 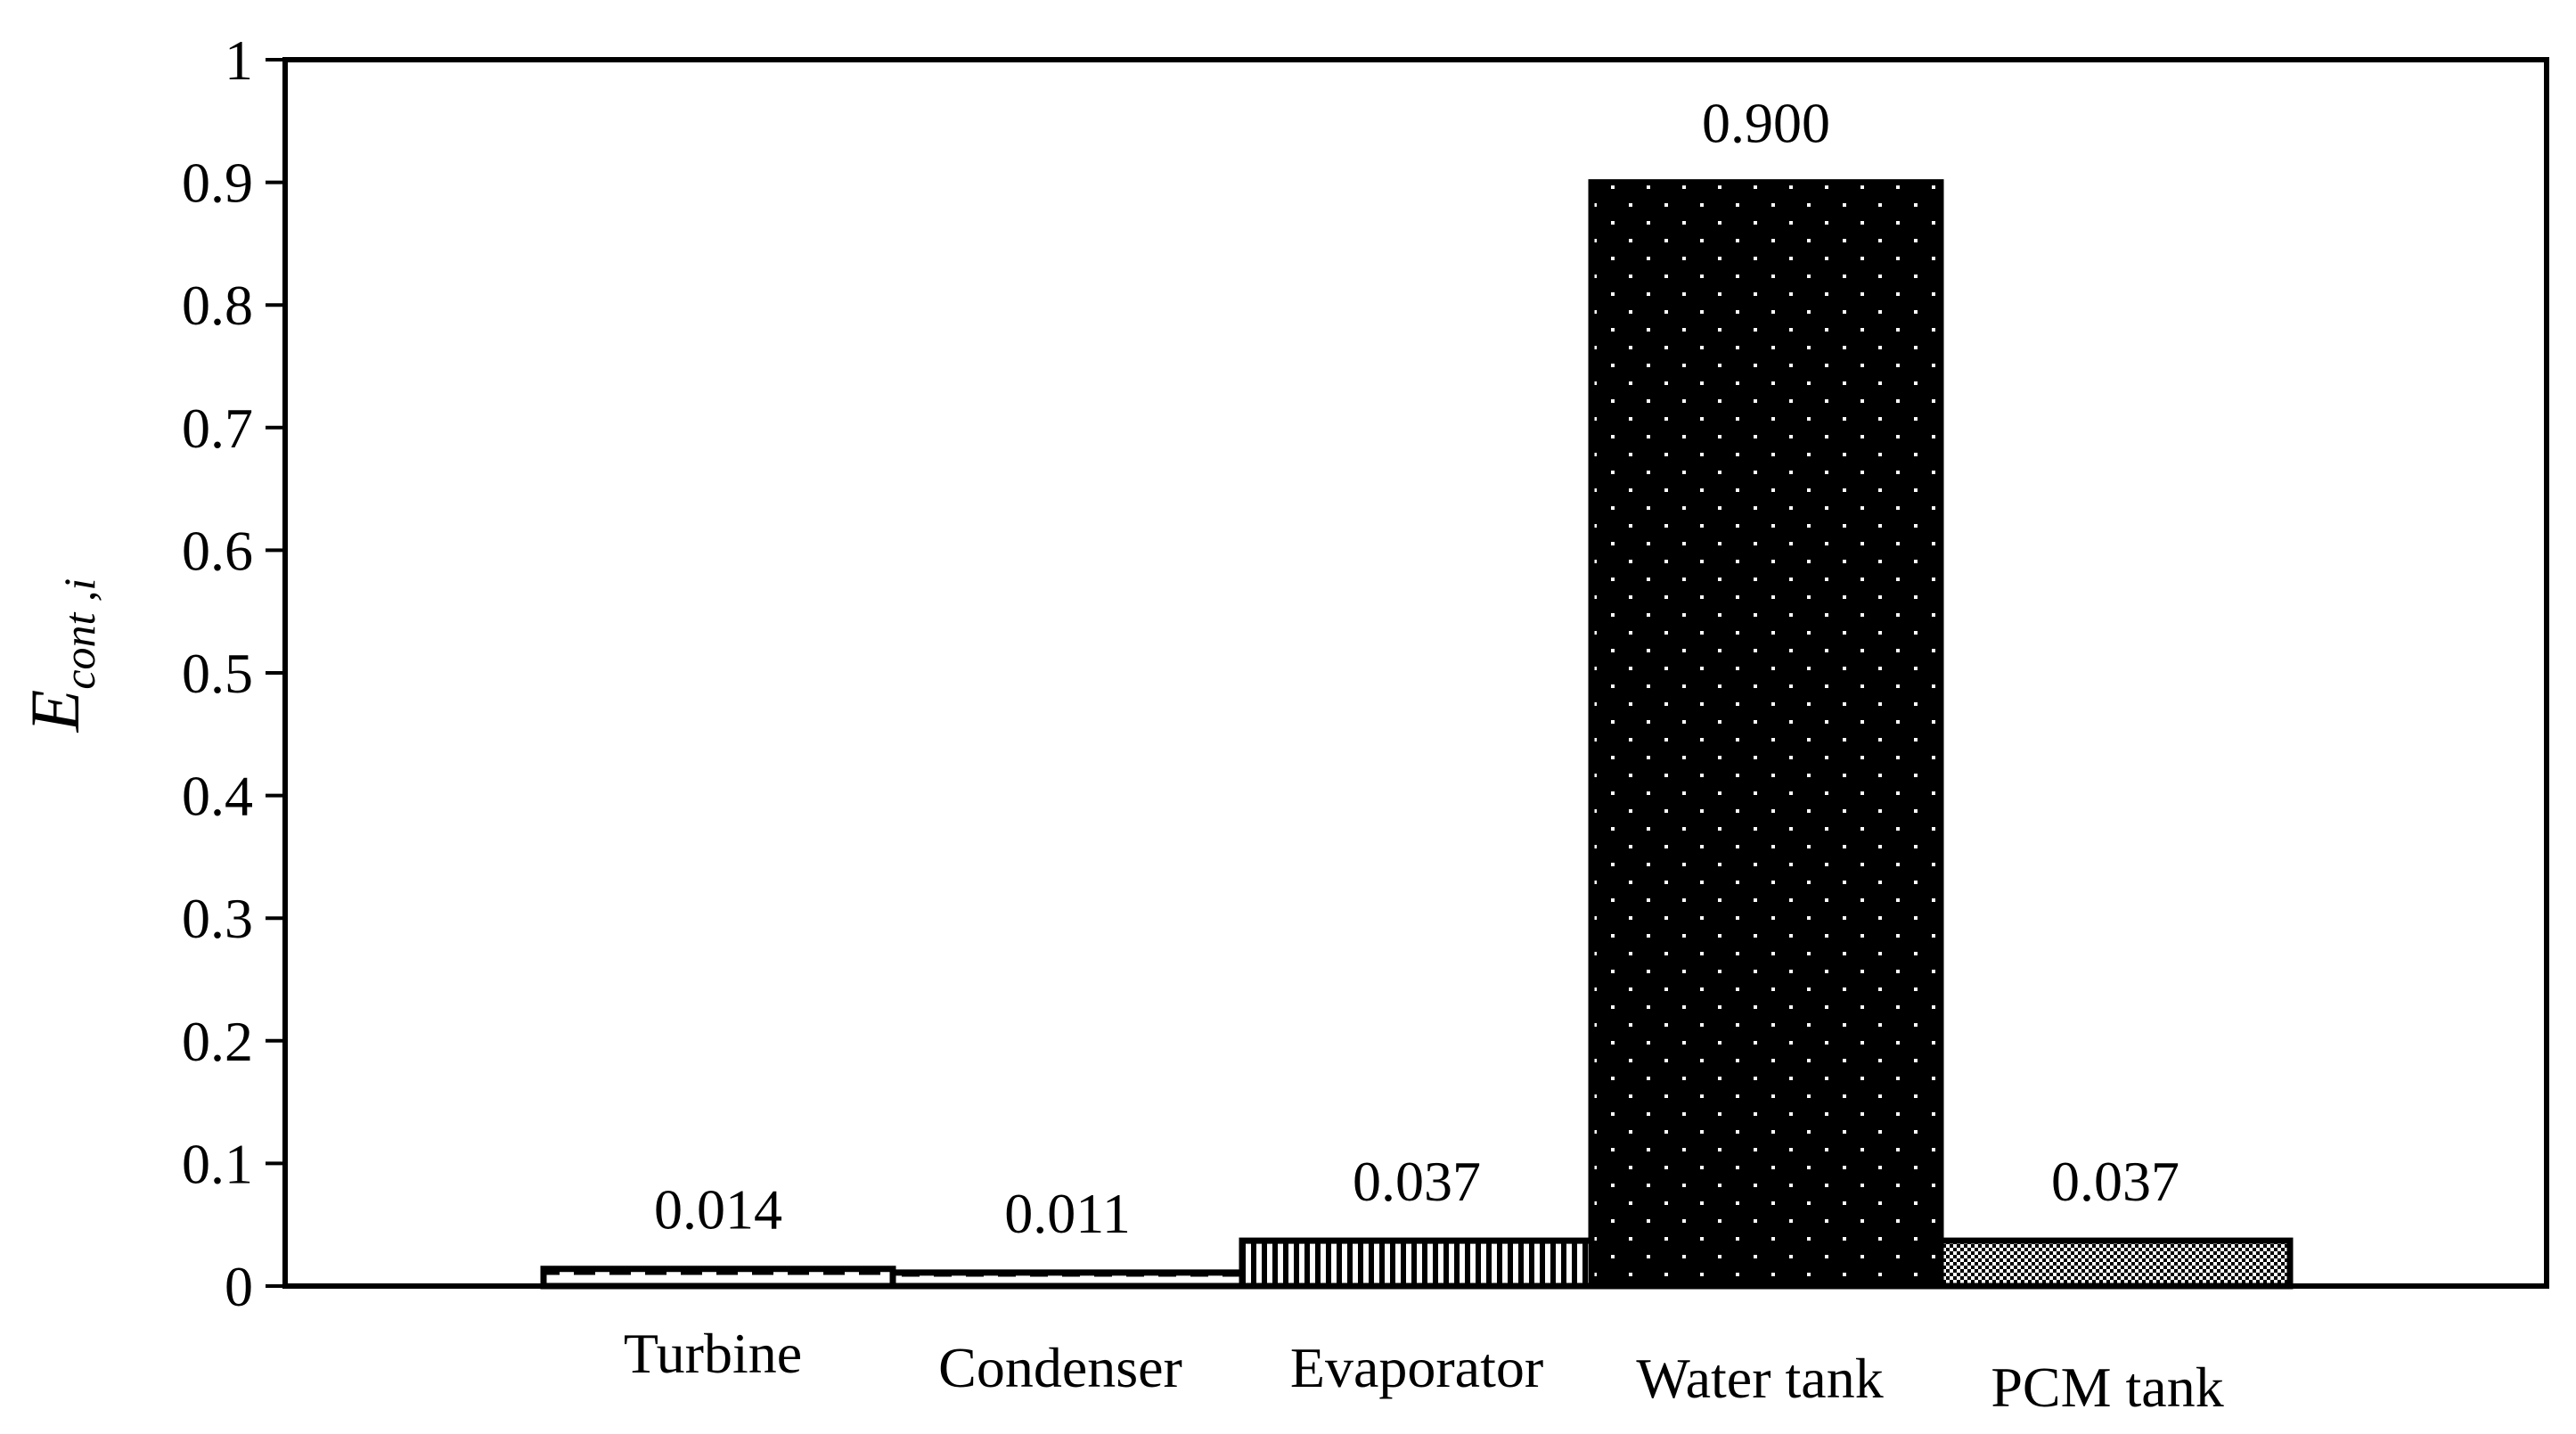 I want to click on bar-condenser, so click(x=1067, y=1279).